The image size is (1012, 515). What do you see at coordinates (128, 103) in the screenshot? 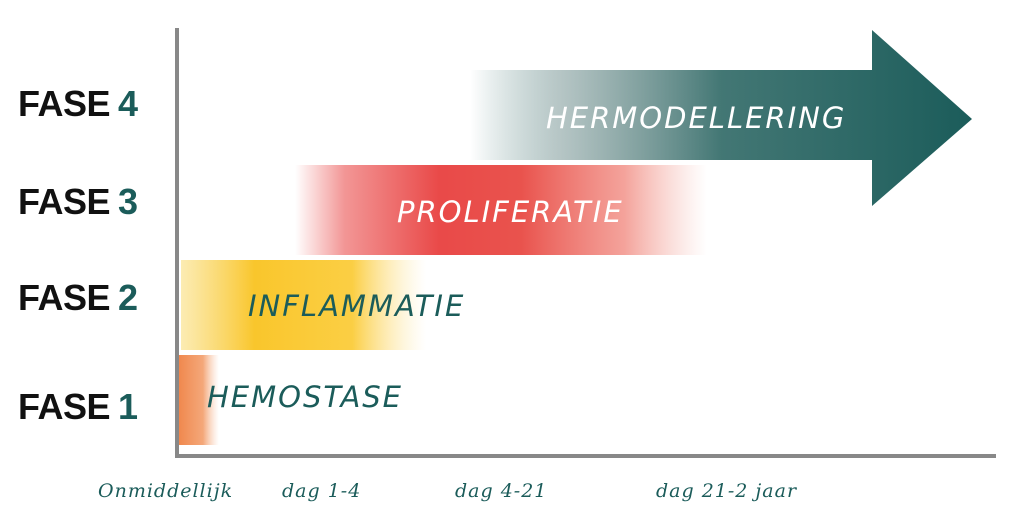
I see `fase-number: 4` at bounding box center [128, 103].